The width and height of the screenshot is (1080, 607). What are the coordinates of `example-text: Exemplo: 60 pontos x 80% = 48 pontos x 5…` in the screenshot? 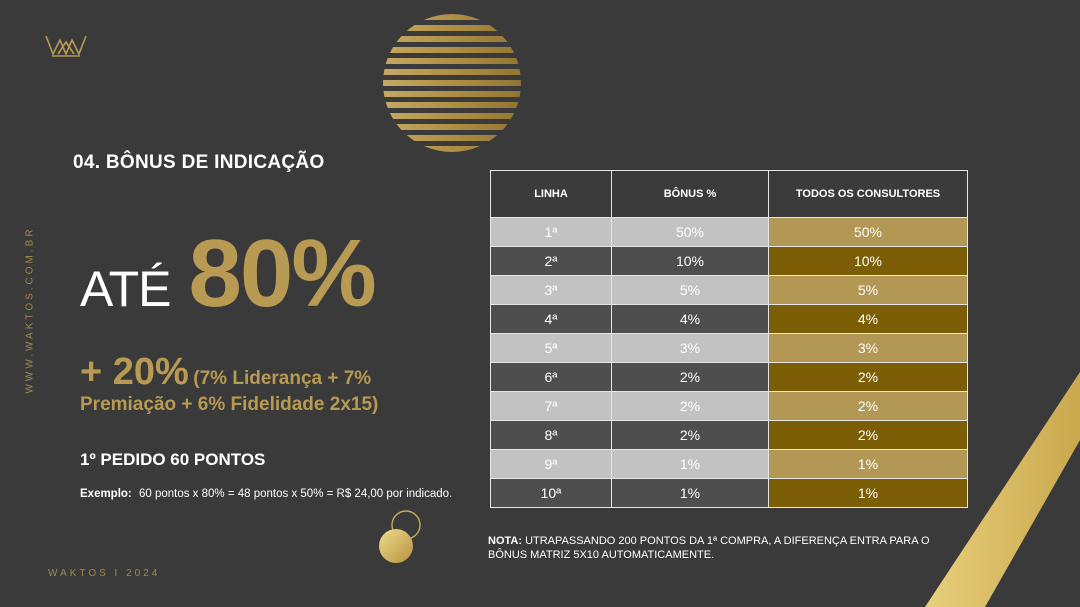 It's located at (266, 494).